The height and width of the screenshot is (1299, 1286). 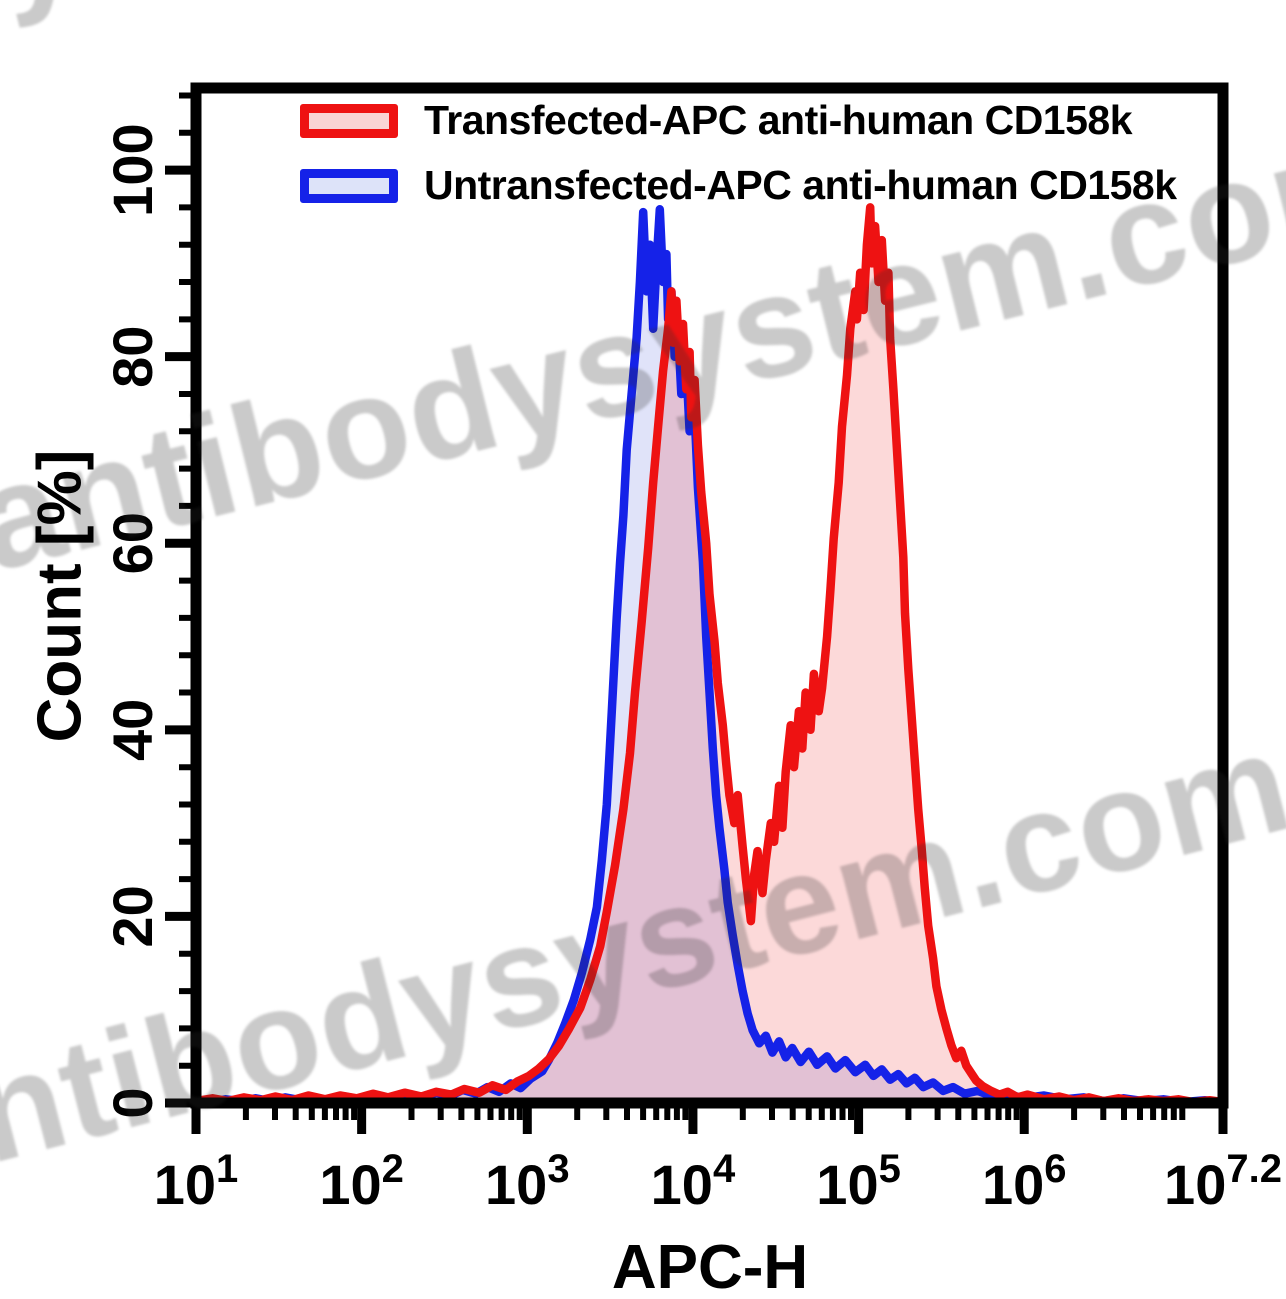 What do you see at coordinates (132, 916) in the screenshot?
I see `y-tick-label: 20` at bounding box center [132, 916].